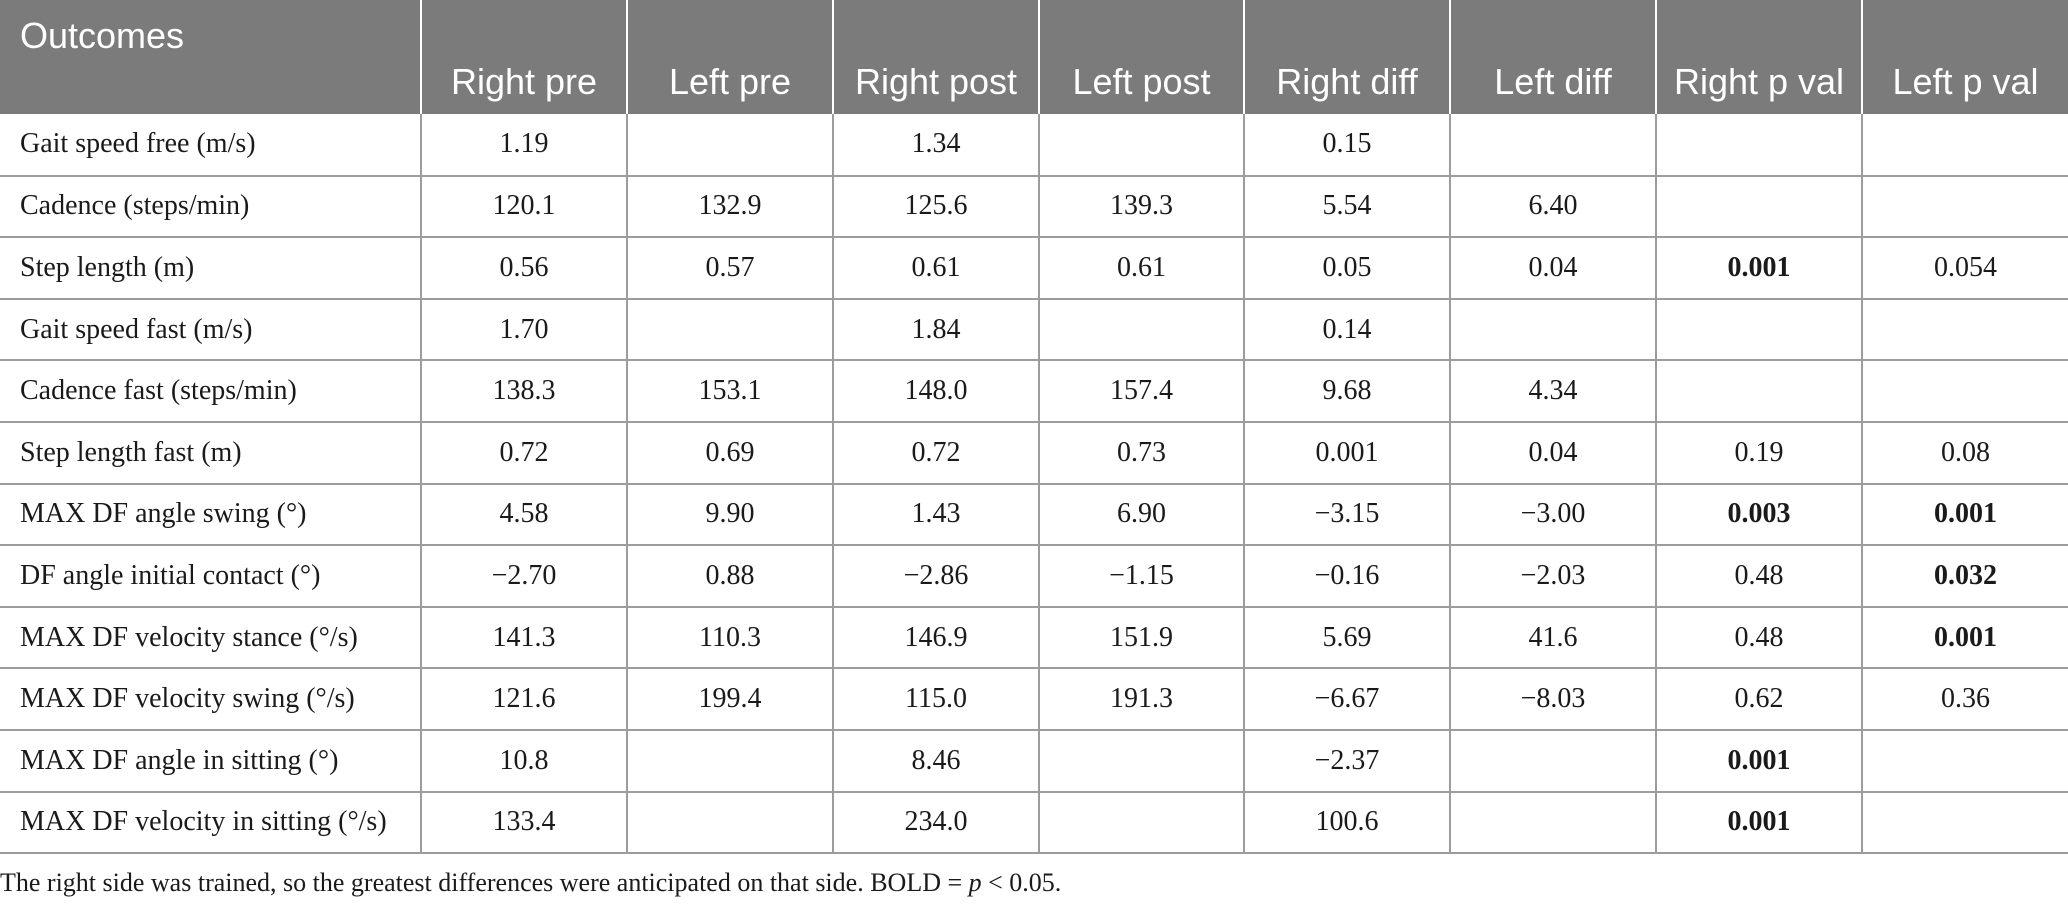  What do you see at coordinates (1964, 699) in the screenshot?
I see `cell-left-p-val: 0.36` at bounding box center [1964, 699].